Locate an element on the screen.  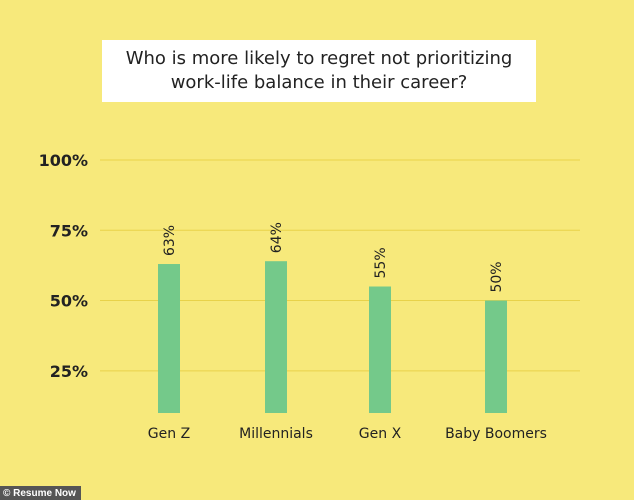
y-tick-label: 75% is located at coordinates (69, 230).